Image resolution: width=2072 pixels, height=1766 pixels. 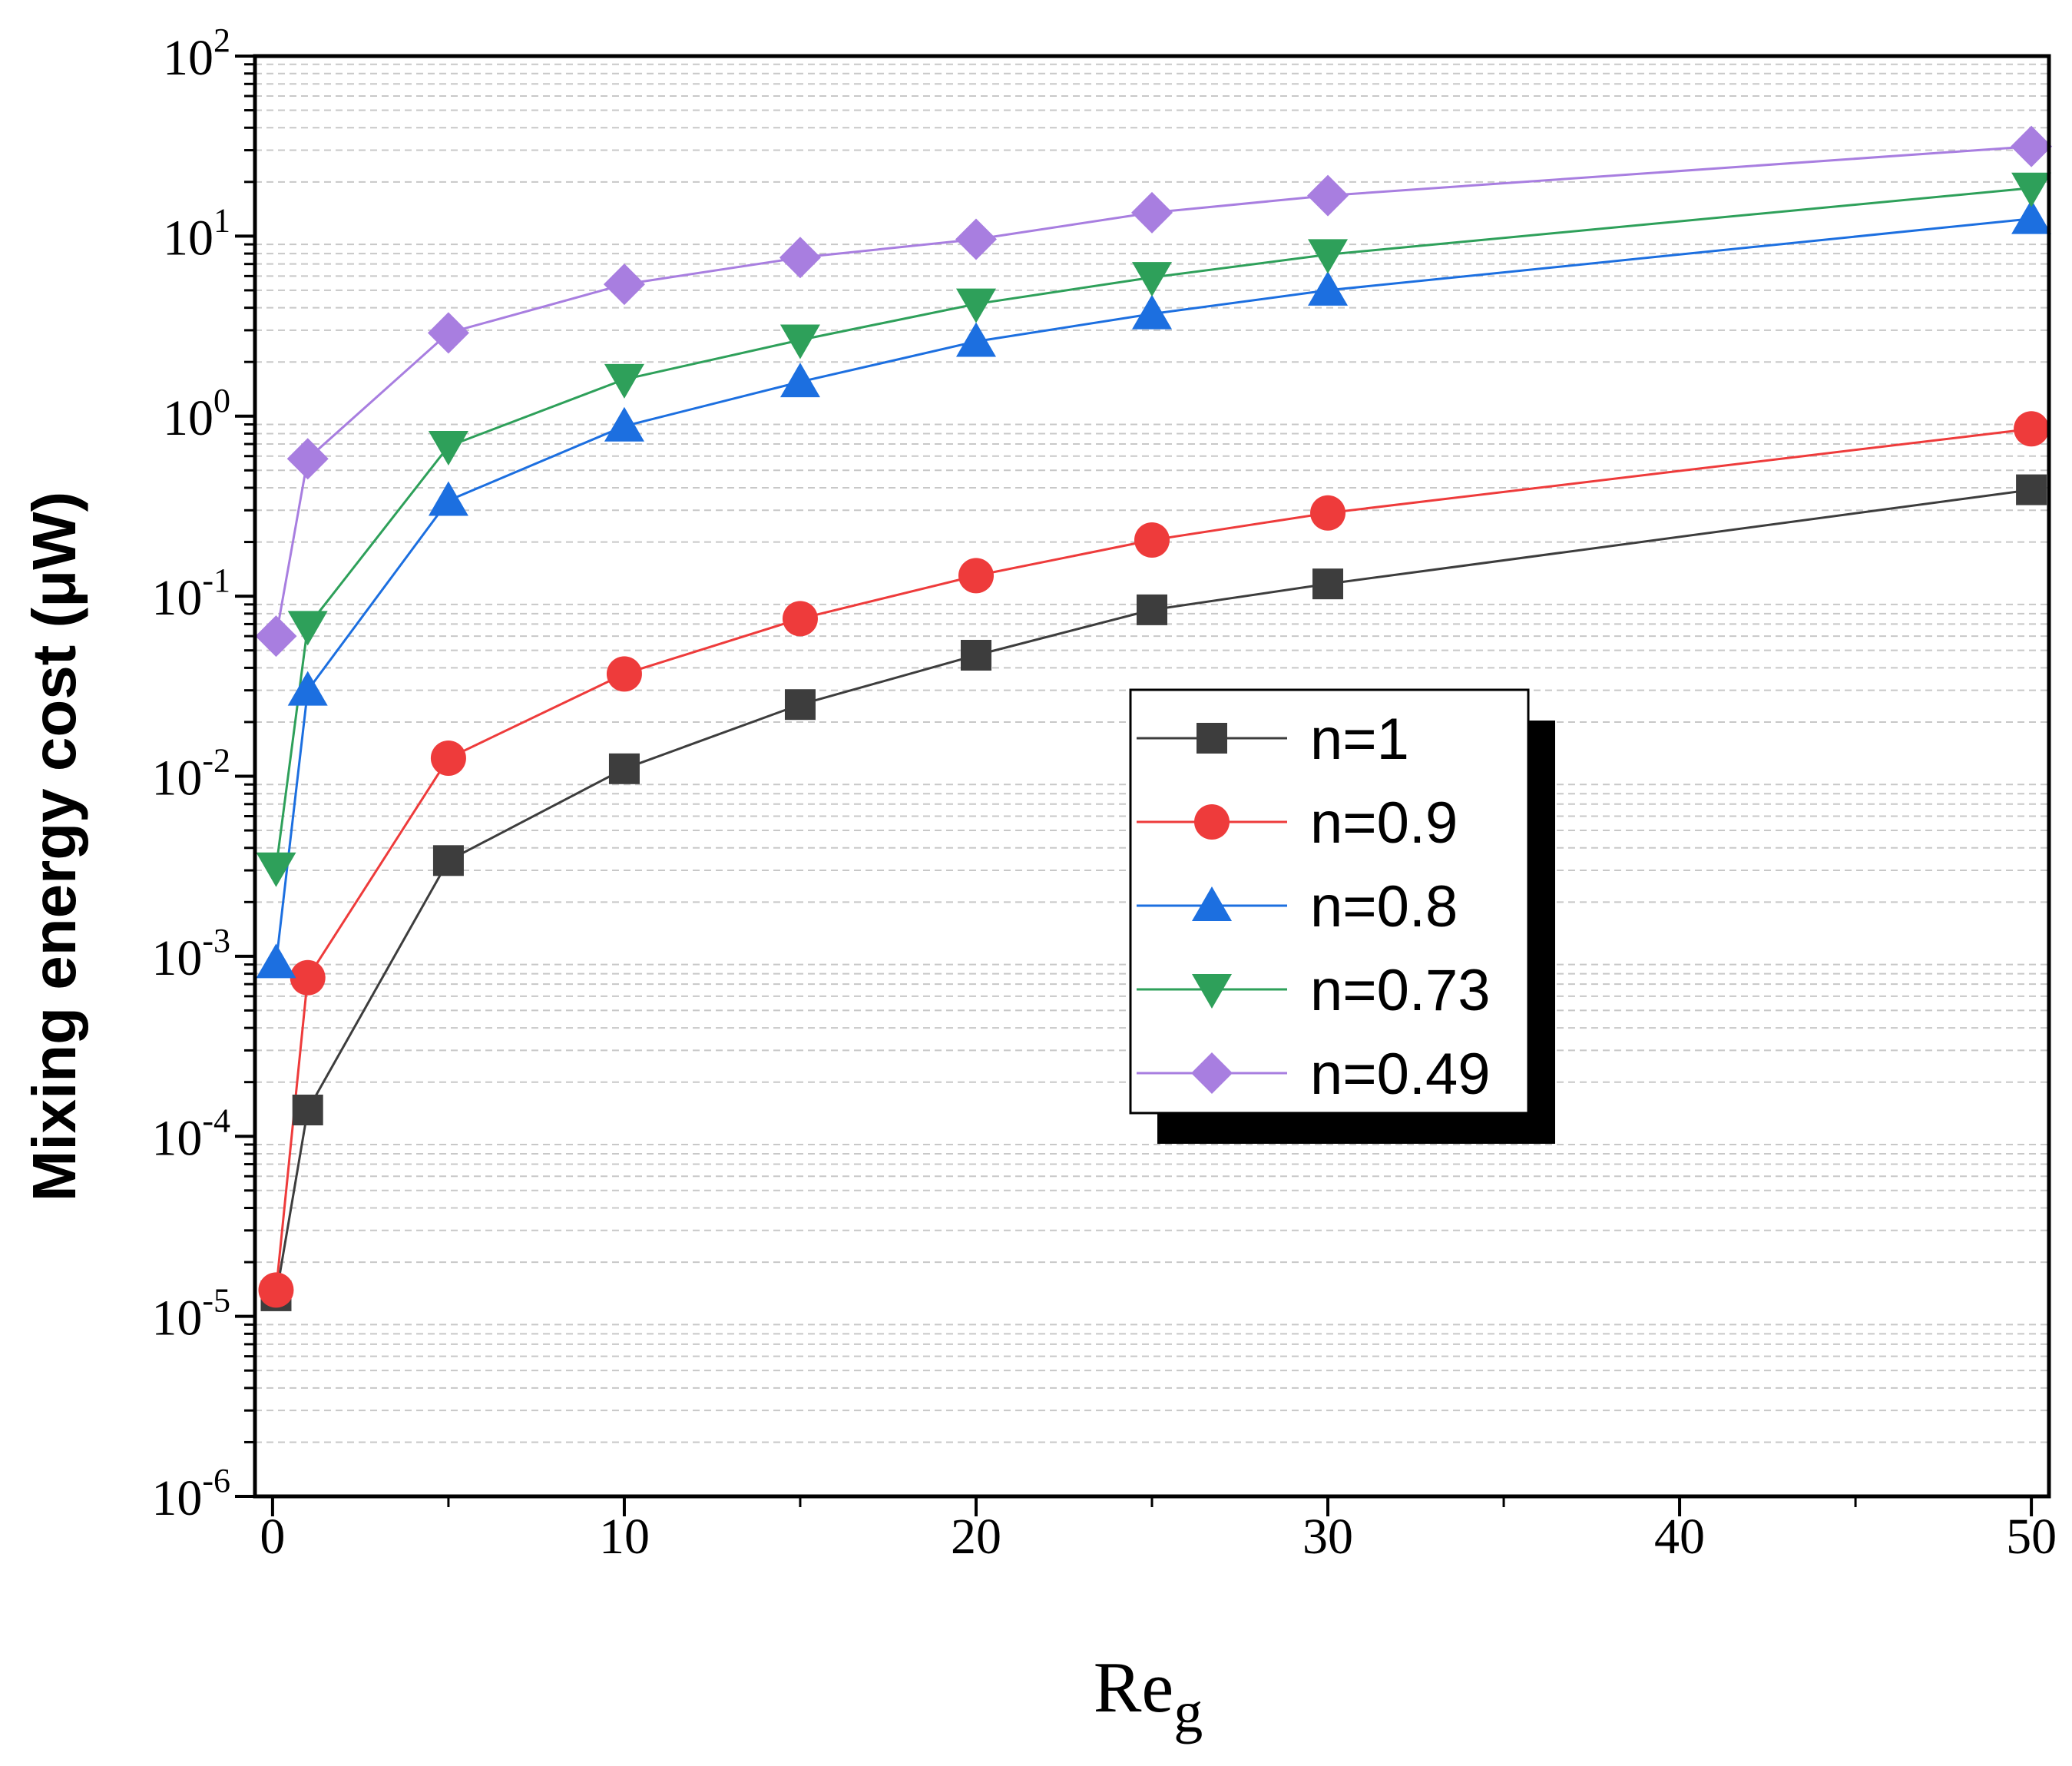 I want to click on y-tick-label: 10¹, so click(x=196, y=233).